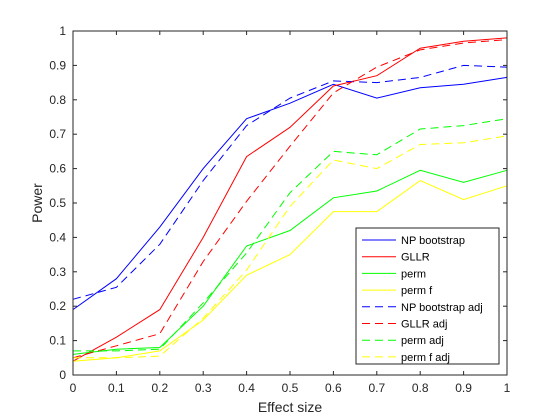 This screenshot has height=420, width=560. What do you see at coordinates (424, 325) in the screenshot?
I see `legend-label: GLLR adj` at bounding box center [424, 325].